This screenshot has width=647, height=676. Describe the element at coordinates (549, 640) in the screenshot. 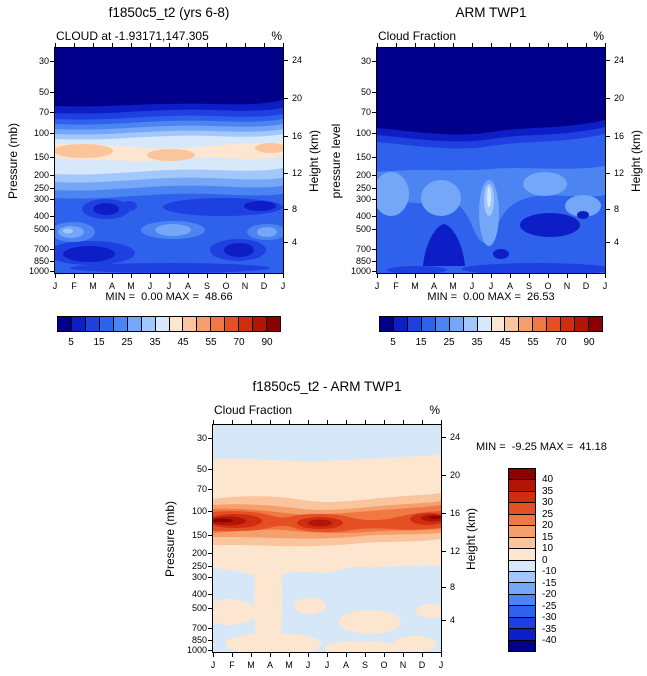

I see `diff-colorbar-label: -40` at that location.